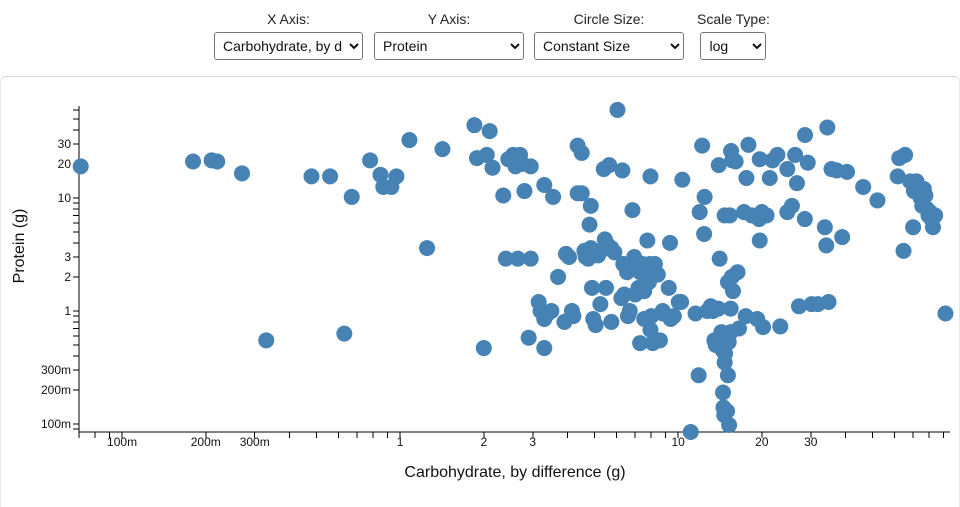 Image resolution: width=960 pixels, height=507 pixels. I want to click on x-tick-label: 1, so click(400, 442).